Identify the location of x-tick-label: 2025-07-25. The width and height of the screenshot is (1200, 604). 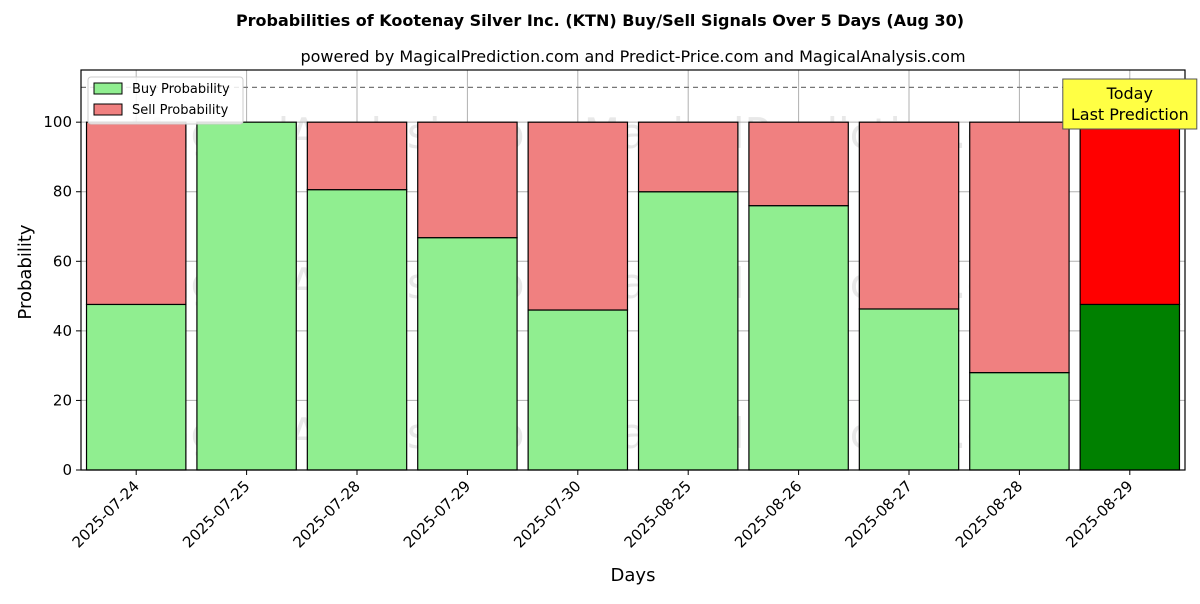
(216, 514).